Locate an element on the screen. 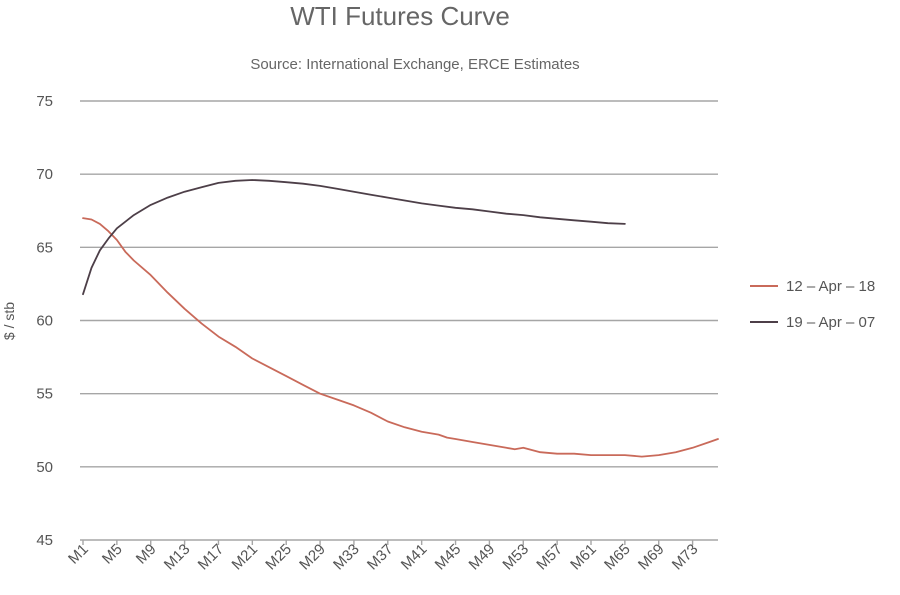 This screenshot has width=900, height=595. y-tick-label: 60 is located at coordinates (44, 321).